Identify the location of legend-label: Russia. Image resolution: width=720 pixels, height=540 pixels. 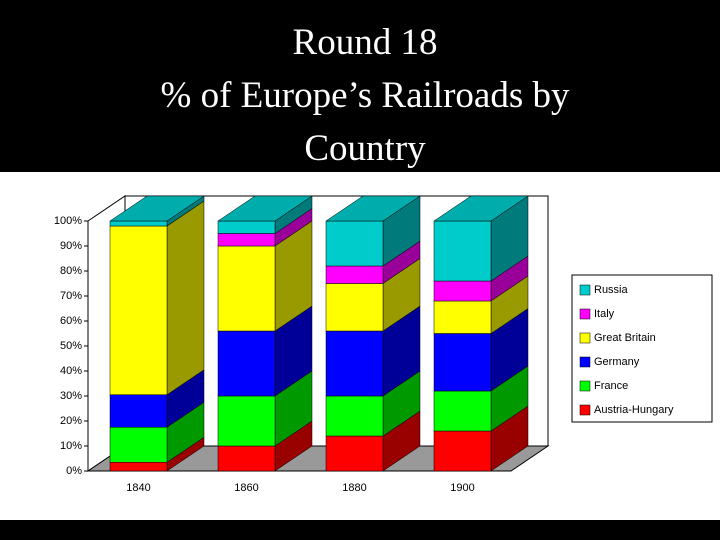
(611, 290).